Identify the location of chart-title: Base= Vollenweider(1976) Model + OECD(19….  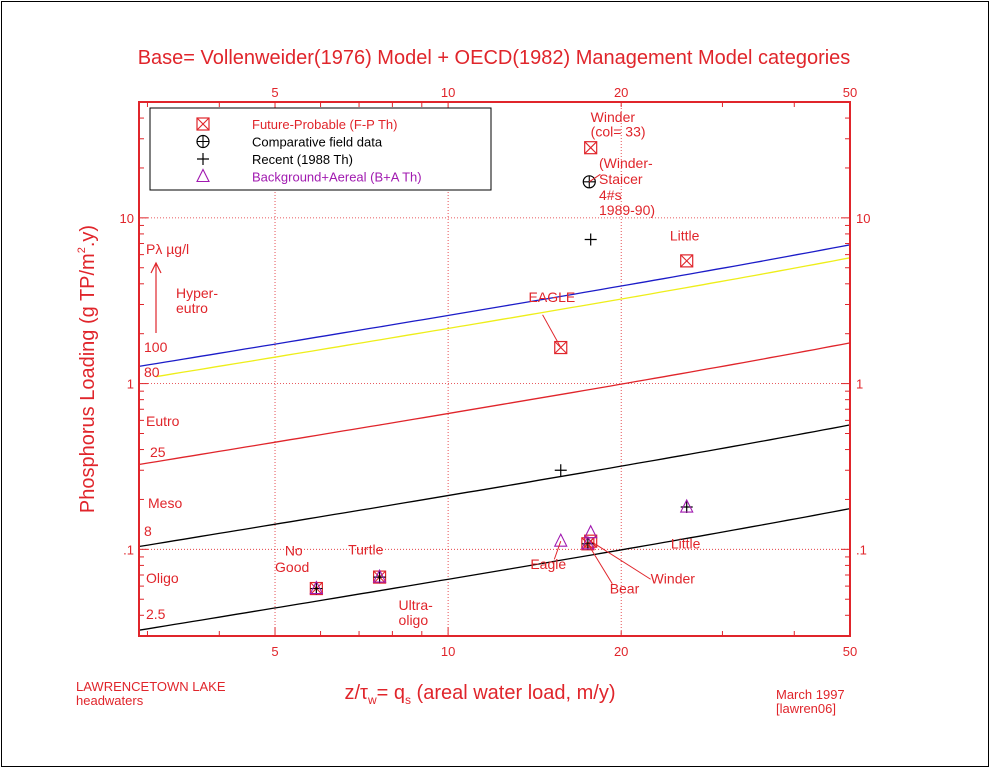
(494, 58).